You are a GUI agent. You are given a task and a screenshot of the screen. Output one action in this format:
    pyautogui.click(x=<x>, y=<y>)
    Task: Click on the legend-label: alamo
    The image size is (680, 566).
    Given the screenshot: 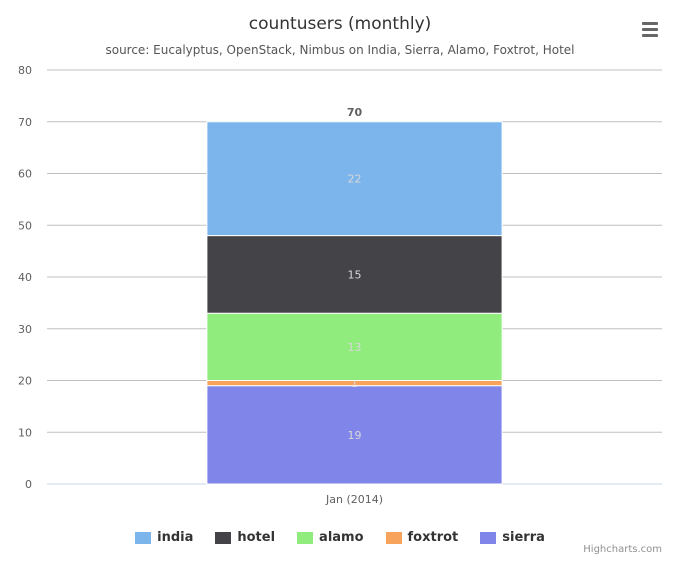 What is the action you would take?
    pyautogui.click(x=341, y=537)
    